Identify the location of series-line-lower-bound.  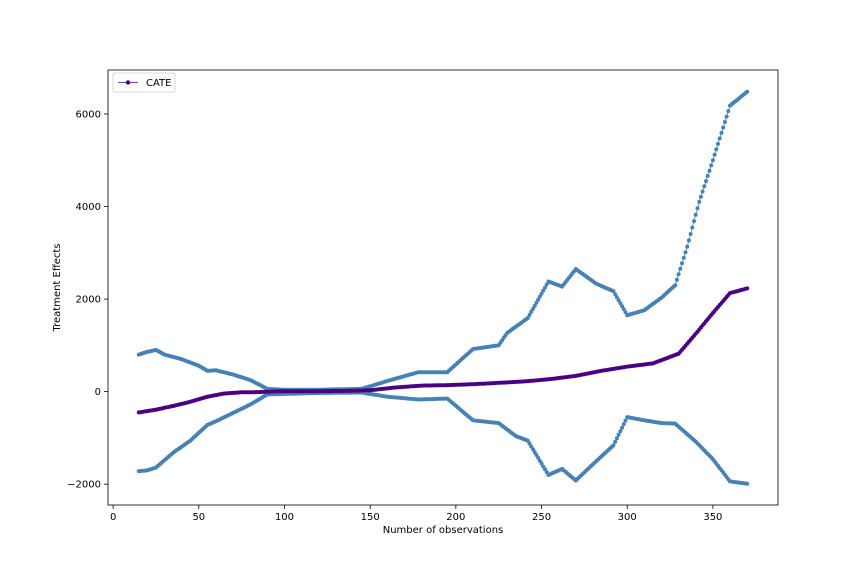
(443, 438).